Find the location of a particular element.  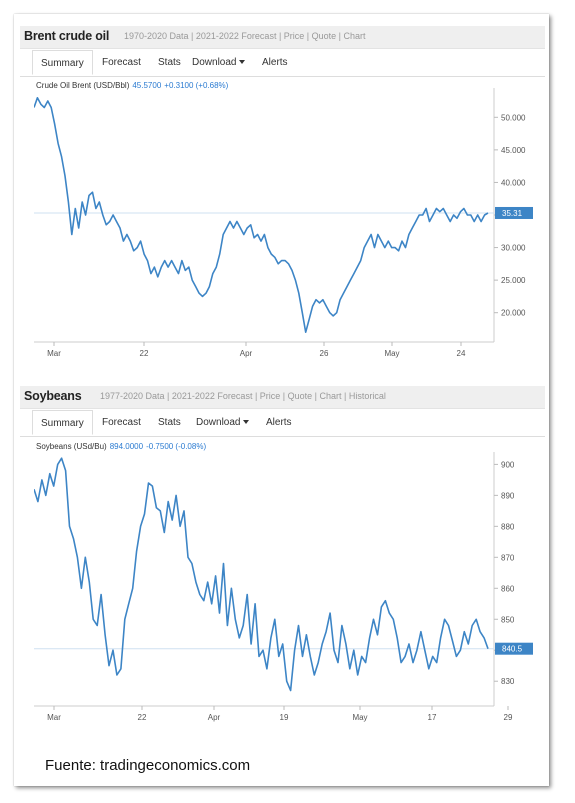

brent-last-value-label: 35.31 is located at coordinates (512, 213).